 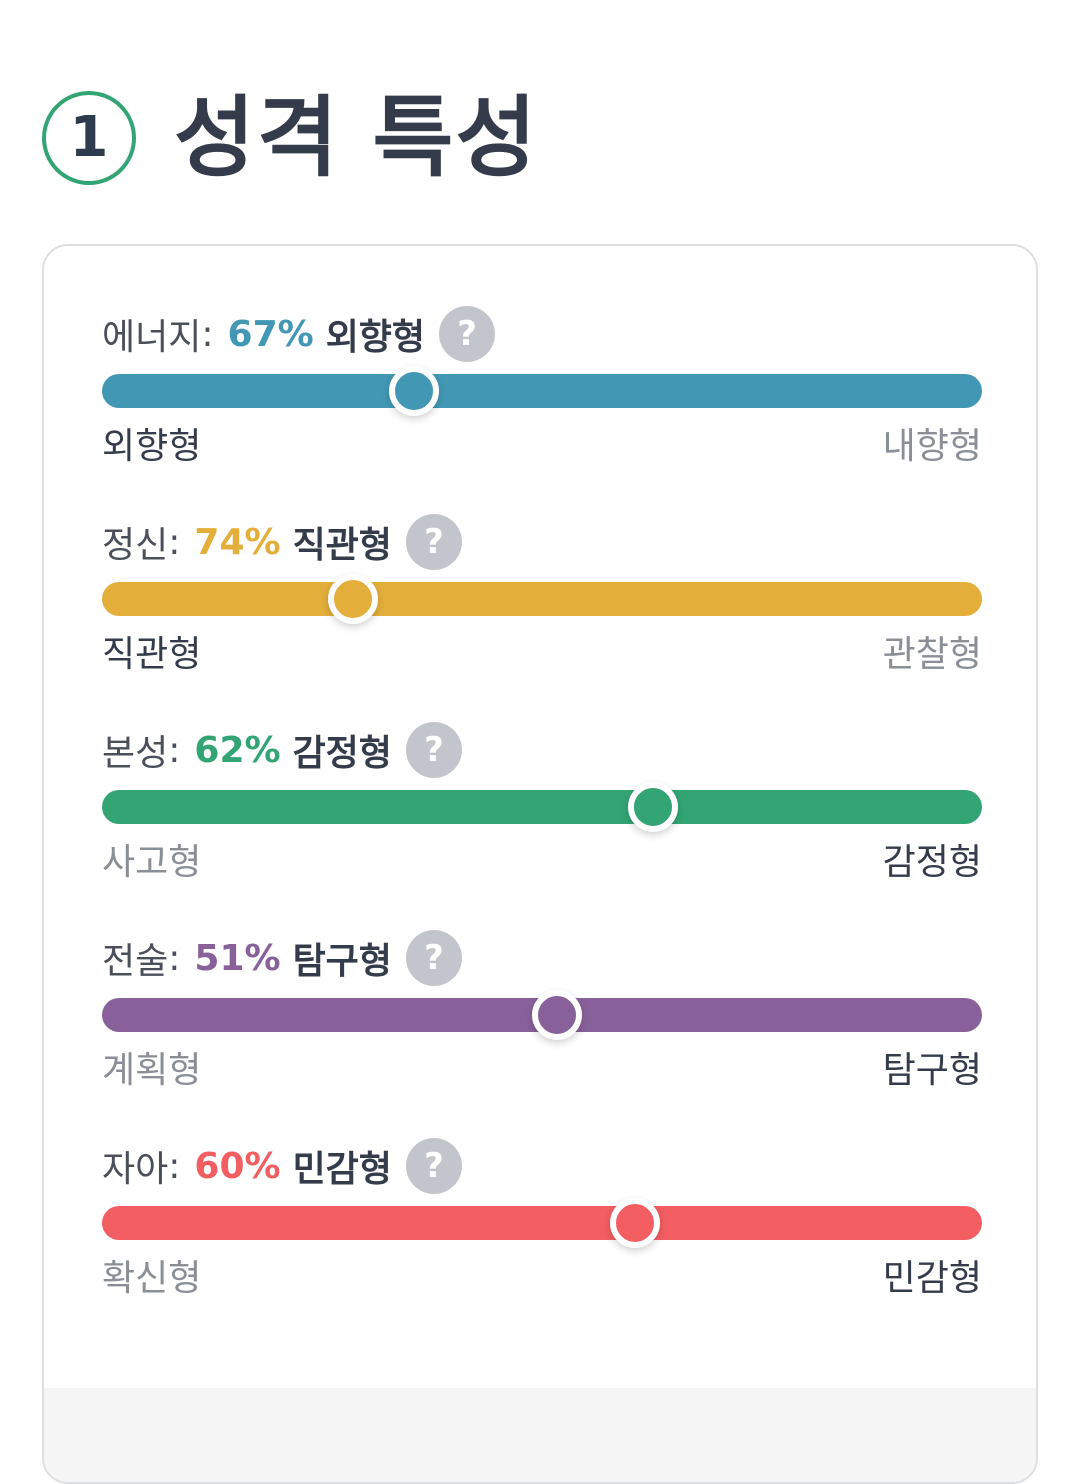 What do you see at coordinates (356, 137) in the screenshot?
I see `section-title: 성격 특성` at bounding box center [356, 137].